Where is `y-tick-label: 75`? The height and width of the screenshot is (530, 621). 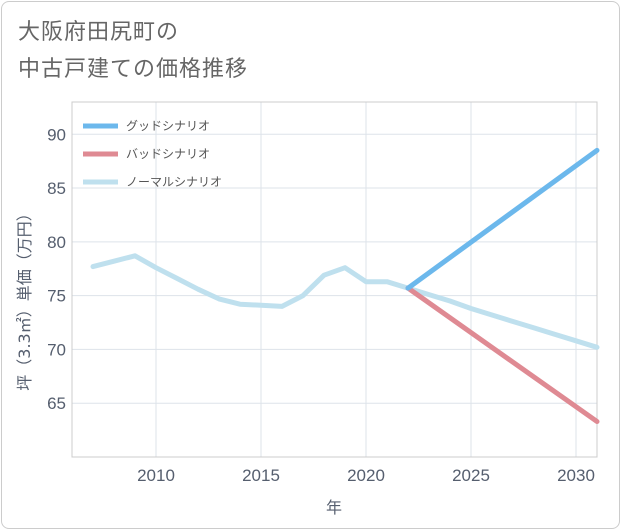
y-tick-label: 75 is located at coordinates (56, 296).